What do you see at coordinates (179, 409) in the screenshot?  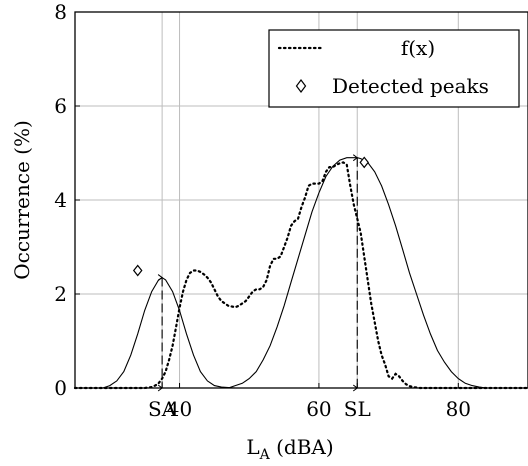 I see `x-tick-label-0: 40` at bounding box center [179, 409].